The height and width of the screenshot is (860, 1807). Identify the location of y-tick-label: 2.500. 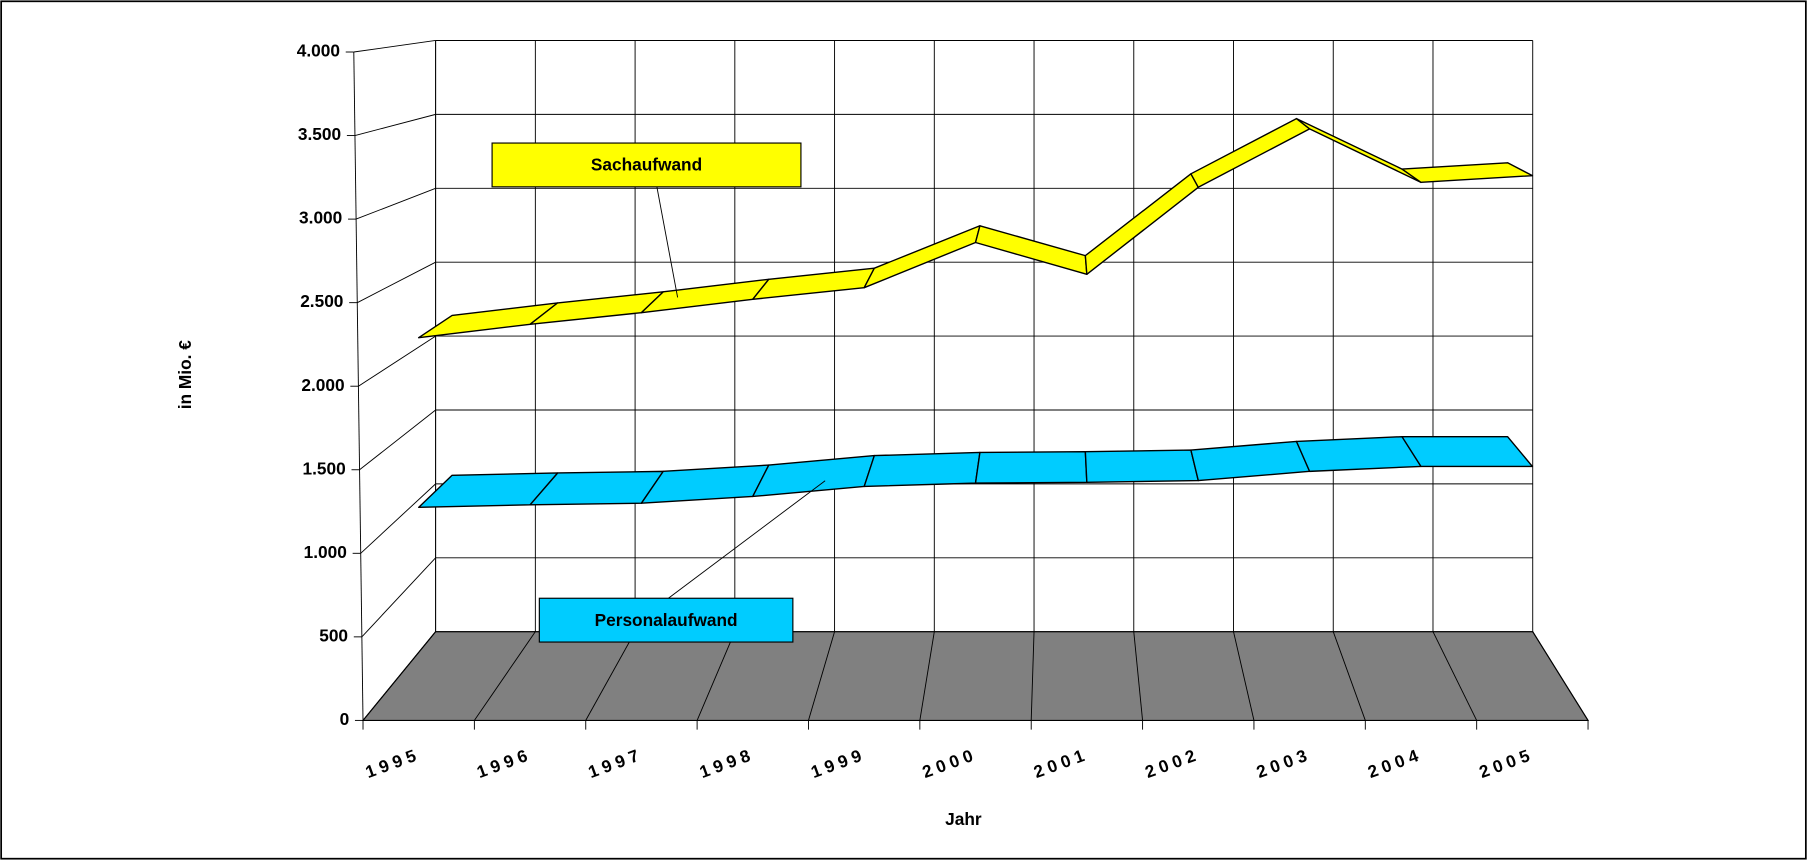
(321, 301).